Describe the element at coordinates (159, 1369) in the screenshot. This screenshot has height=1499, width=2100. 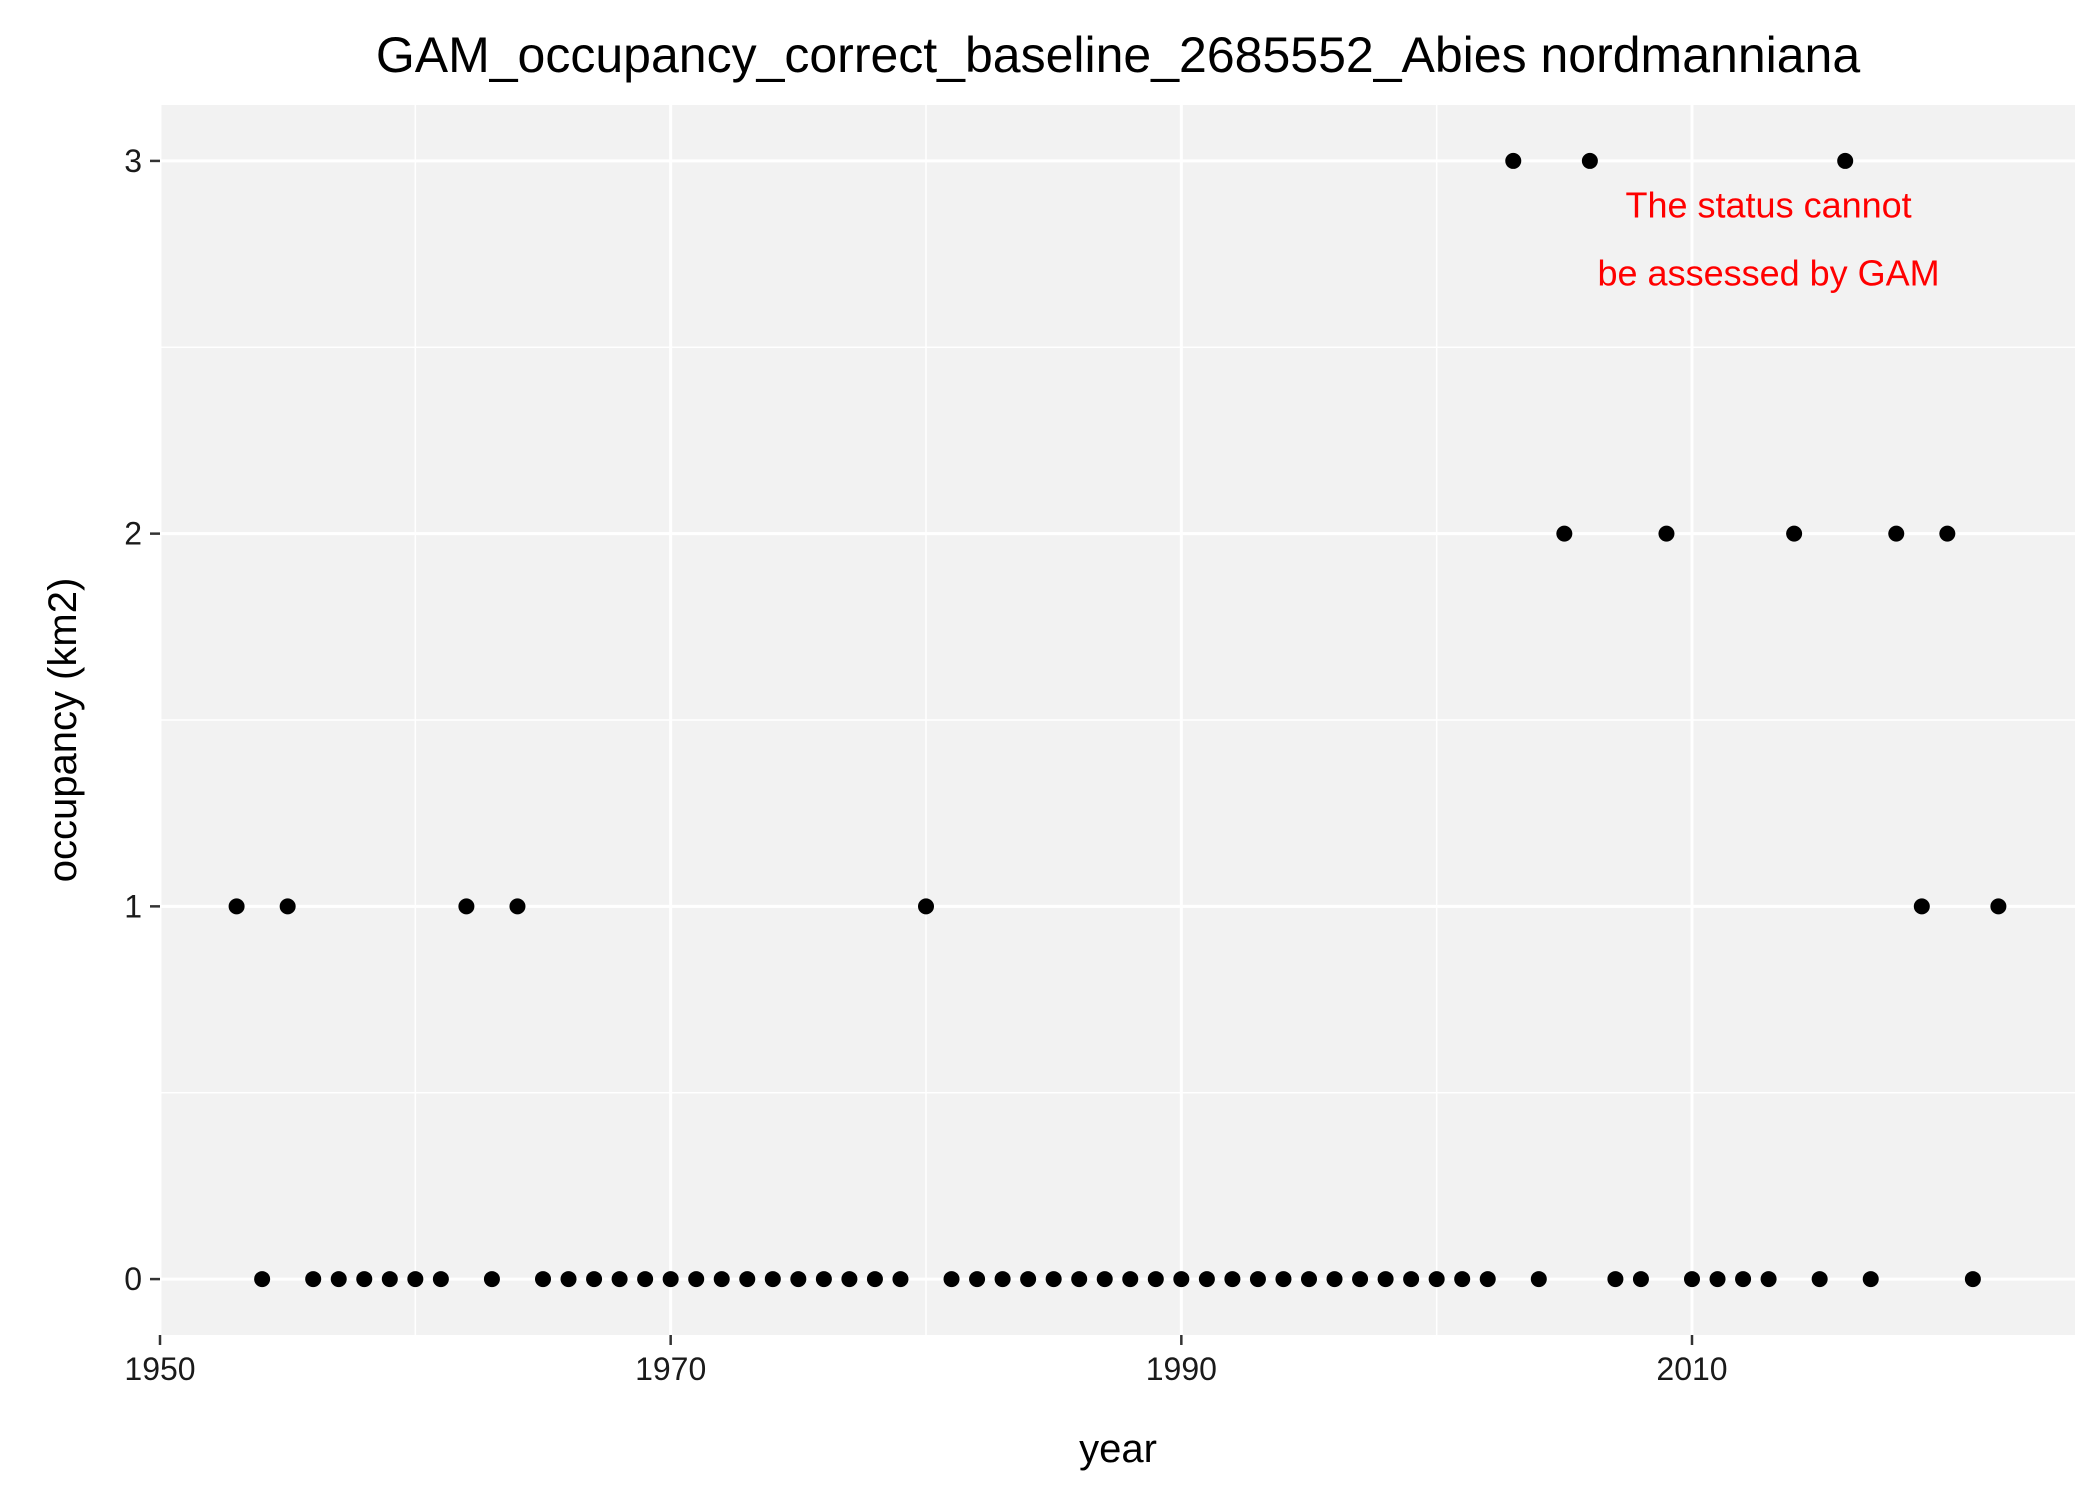
I see `x-tick-label: 1950` at that location.